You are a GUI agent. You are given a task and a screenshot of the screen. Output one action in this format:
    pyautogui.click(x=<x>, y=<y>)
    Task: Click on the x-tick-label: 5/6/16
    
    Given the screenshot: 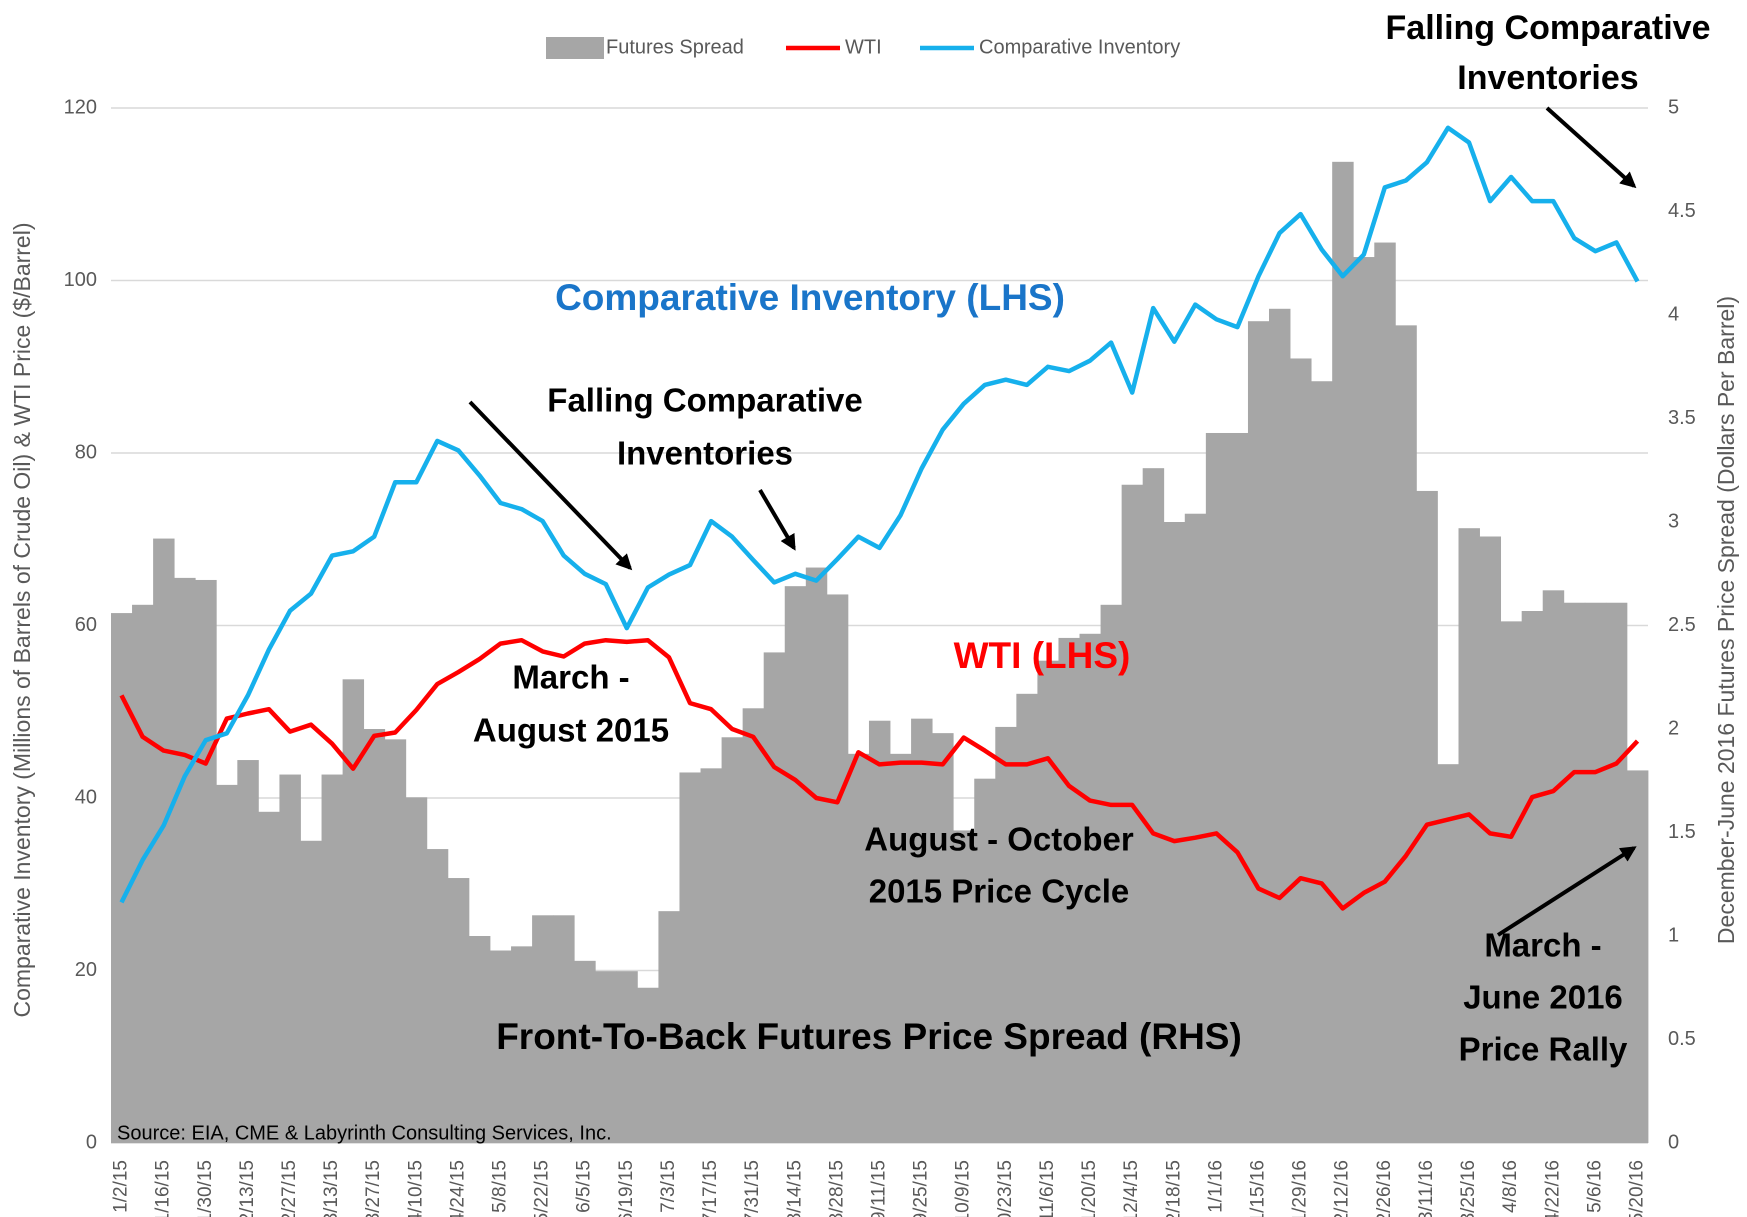 What is the action you would take?
    pyautogui.click(x=1594, y=1186)
    